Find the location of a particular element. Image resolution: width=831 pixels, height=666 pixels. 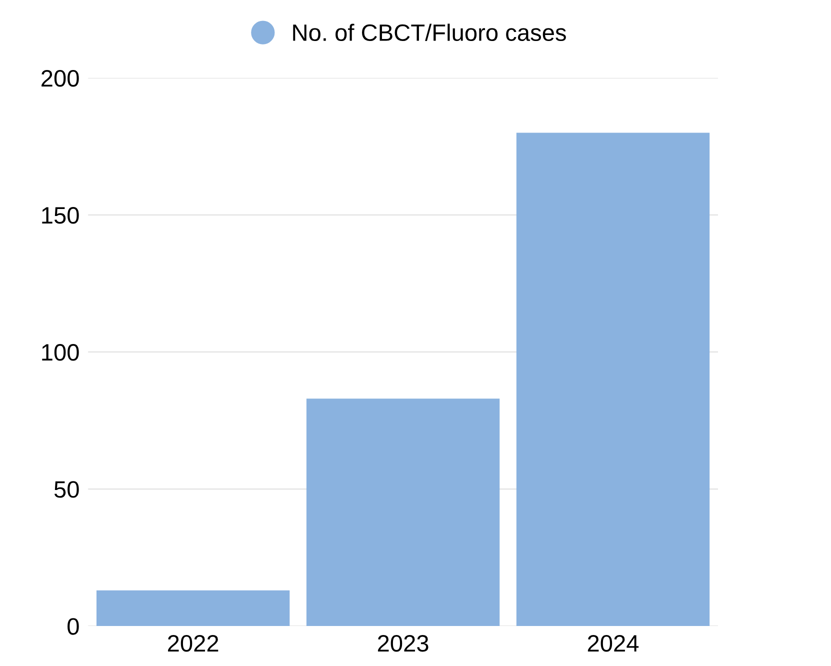

x-tick-label: 2023 is located at coordinates (403, 643).